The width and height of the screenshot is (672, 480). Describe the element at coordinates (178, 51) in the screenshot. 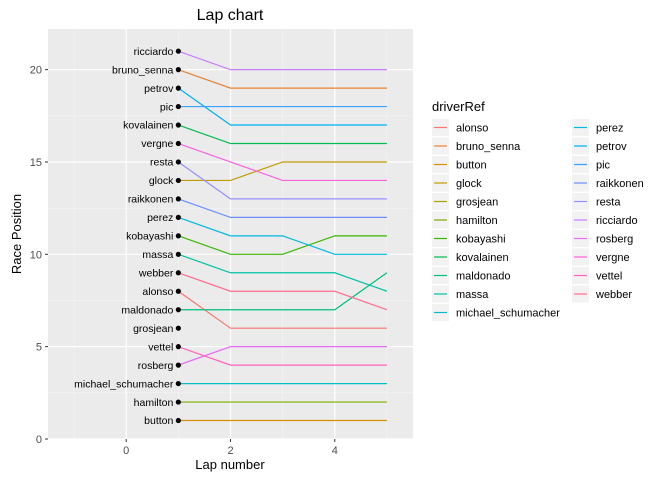

I see `start-point-ricciardo` at that location.